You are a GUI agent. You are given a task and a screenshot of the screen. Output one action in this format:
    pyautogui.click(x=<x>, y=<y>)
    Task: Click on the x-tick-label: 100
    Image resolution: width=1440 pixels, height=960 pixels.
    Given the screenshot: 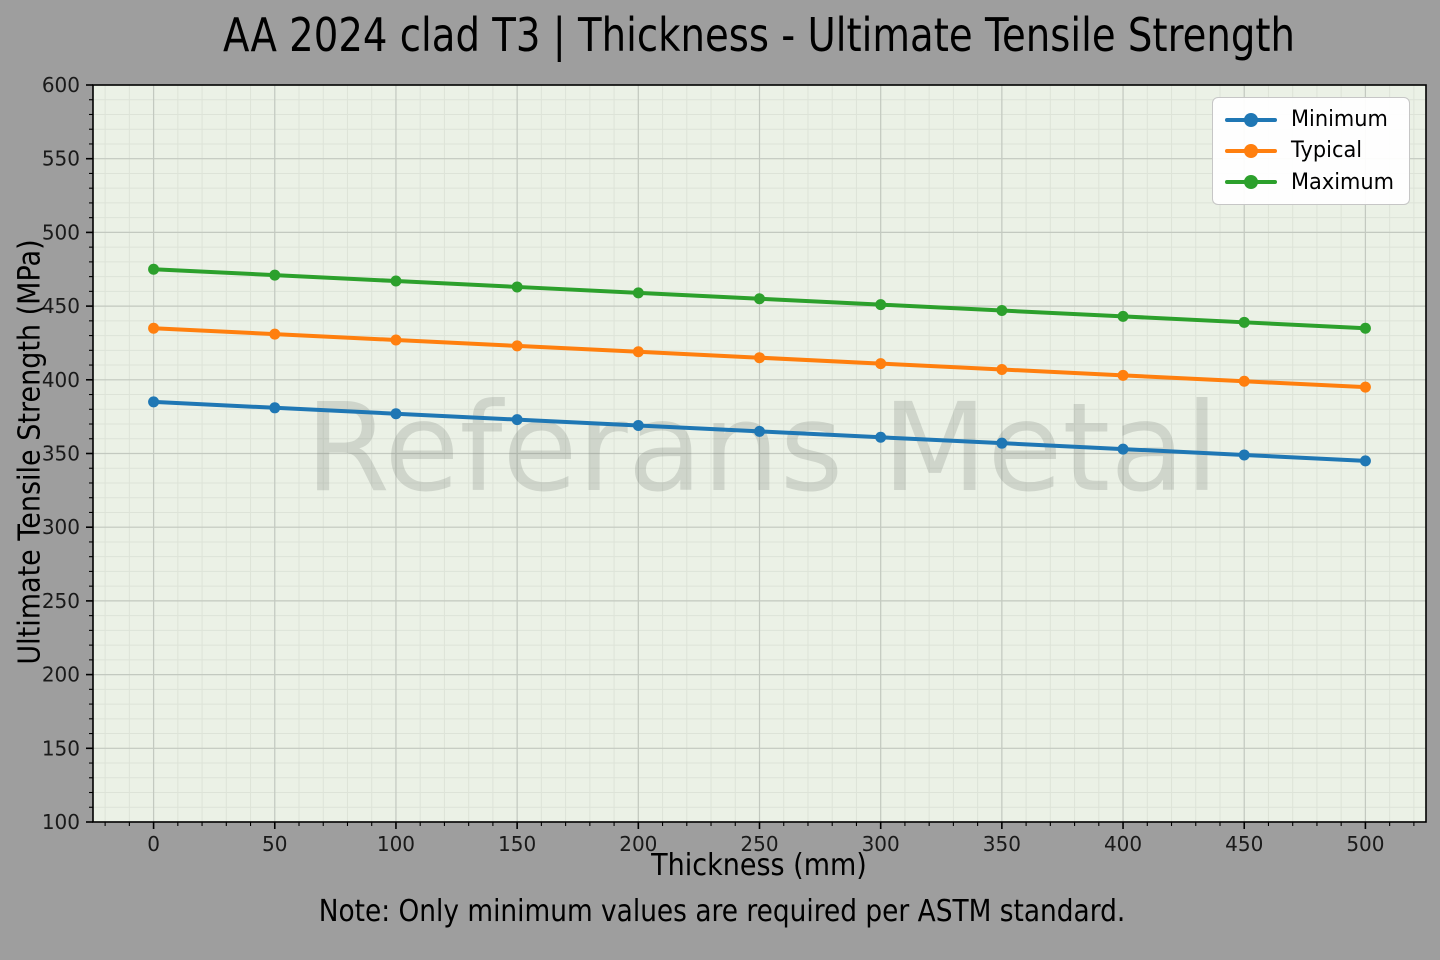 What is the action you would take?
    pyautogui.click(x=396, y=844)
    